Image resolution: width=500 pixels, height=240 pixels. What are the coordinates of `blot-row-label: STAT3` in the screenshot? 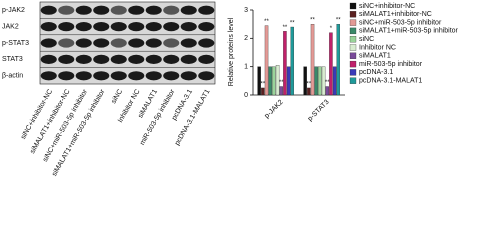 It's located at (12, 59).